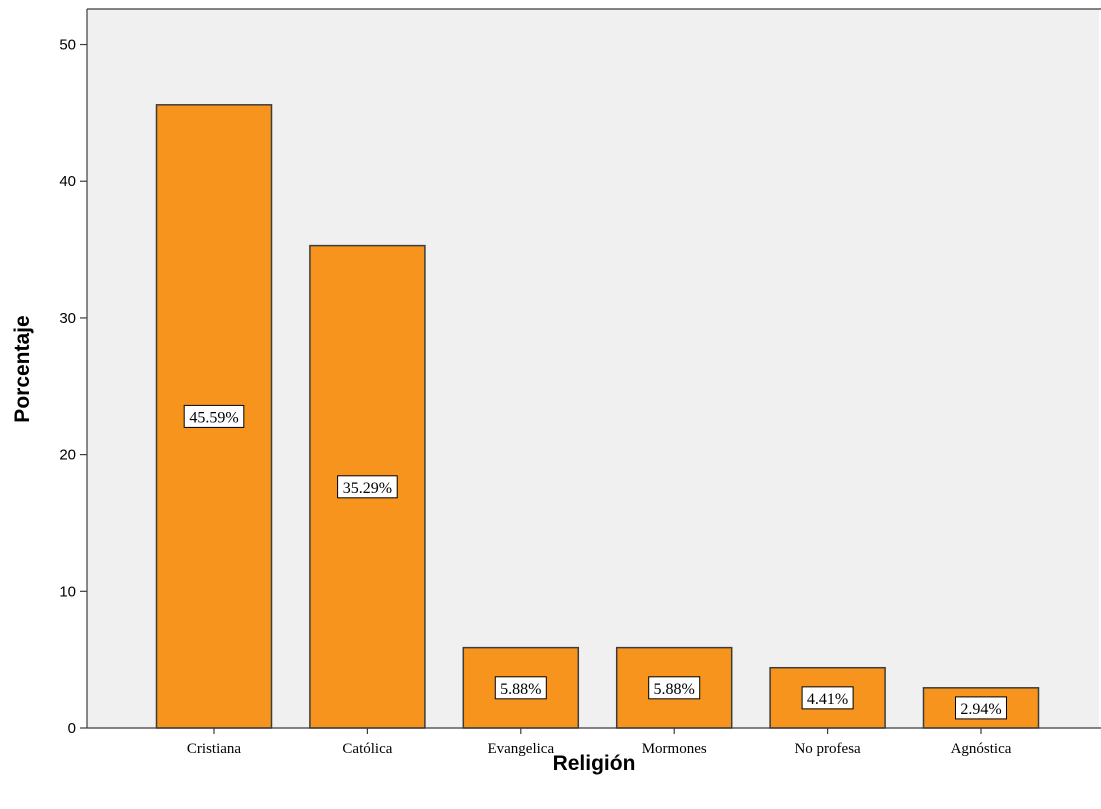  Describe the element at coordinates (67, 455) in the screenshot. I see `y-tick-label: 20` at that location.